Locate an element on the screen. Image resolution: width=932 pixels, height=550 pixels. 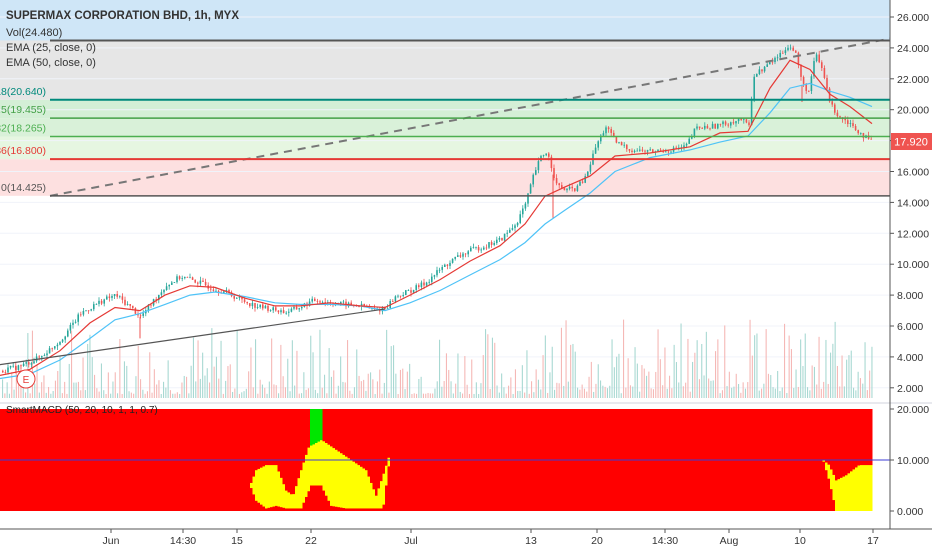
ind-y-tick-label: 0.000 is located at coordinates (910, 512).